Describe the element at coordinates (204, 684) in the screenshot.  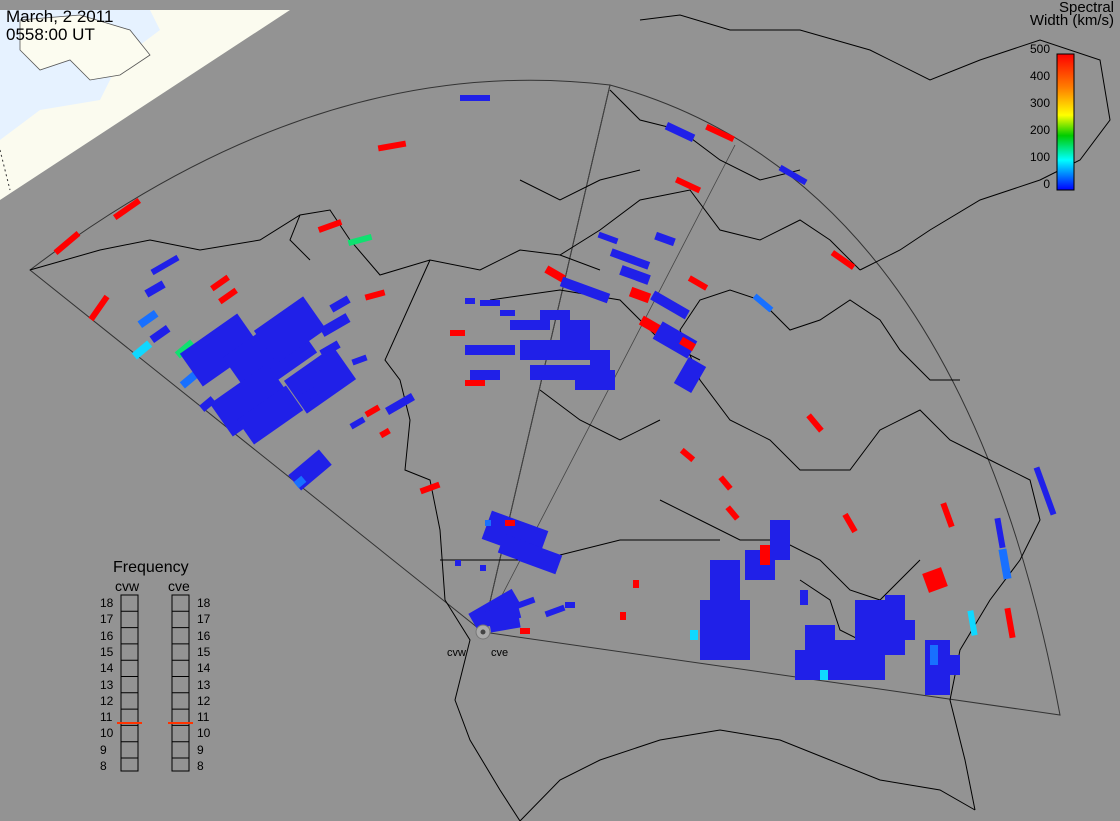
I see `frequency-scale-label-right: 13` at that location.